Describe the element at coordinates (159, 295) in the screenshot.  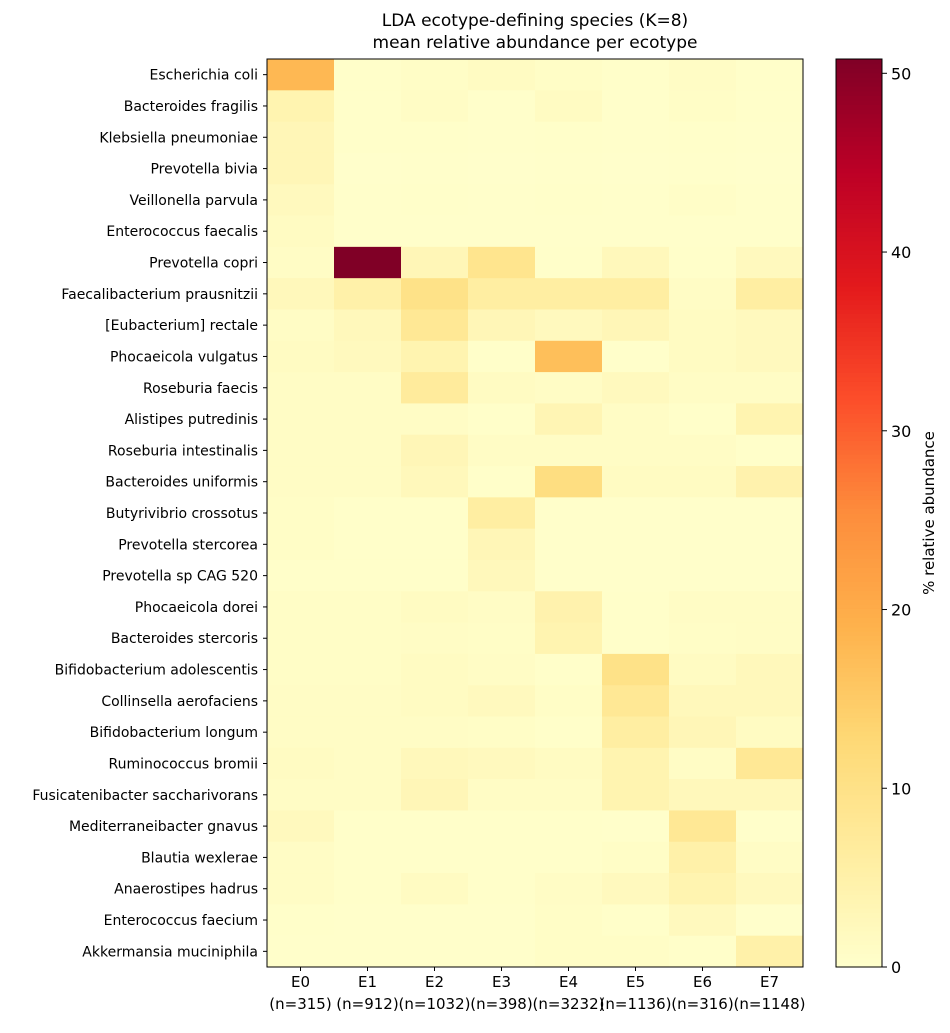
I see `y-tick-label: Faecalibacterium prausnitzii` at that location.